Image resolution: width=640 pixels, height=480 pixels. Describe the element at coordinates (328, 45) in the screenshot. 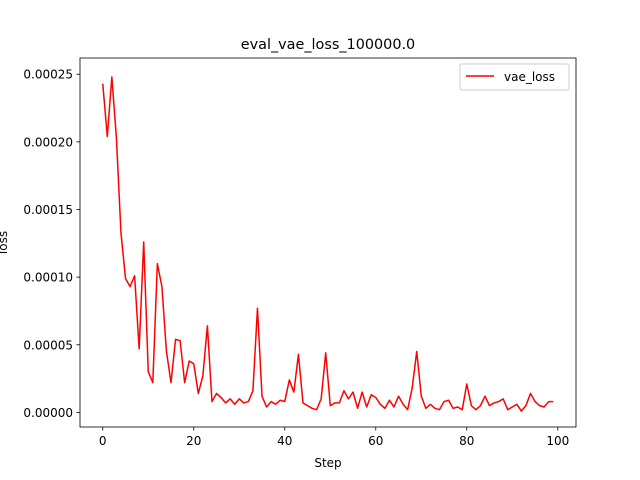

I see `chart-title: eval_vae_loss_100000.0` at that location.